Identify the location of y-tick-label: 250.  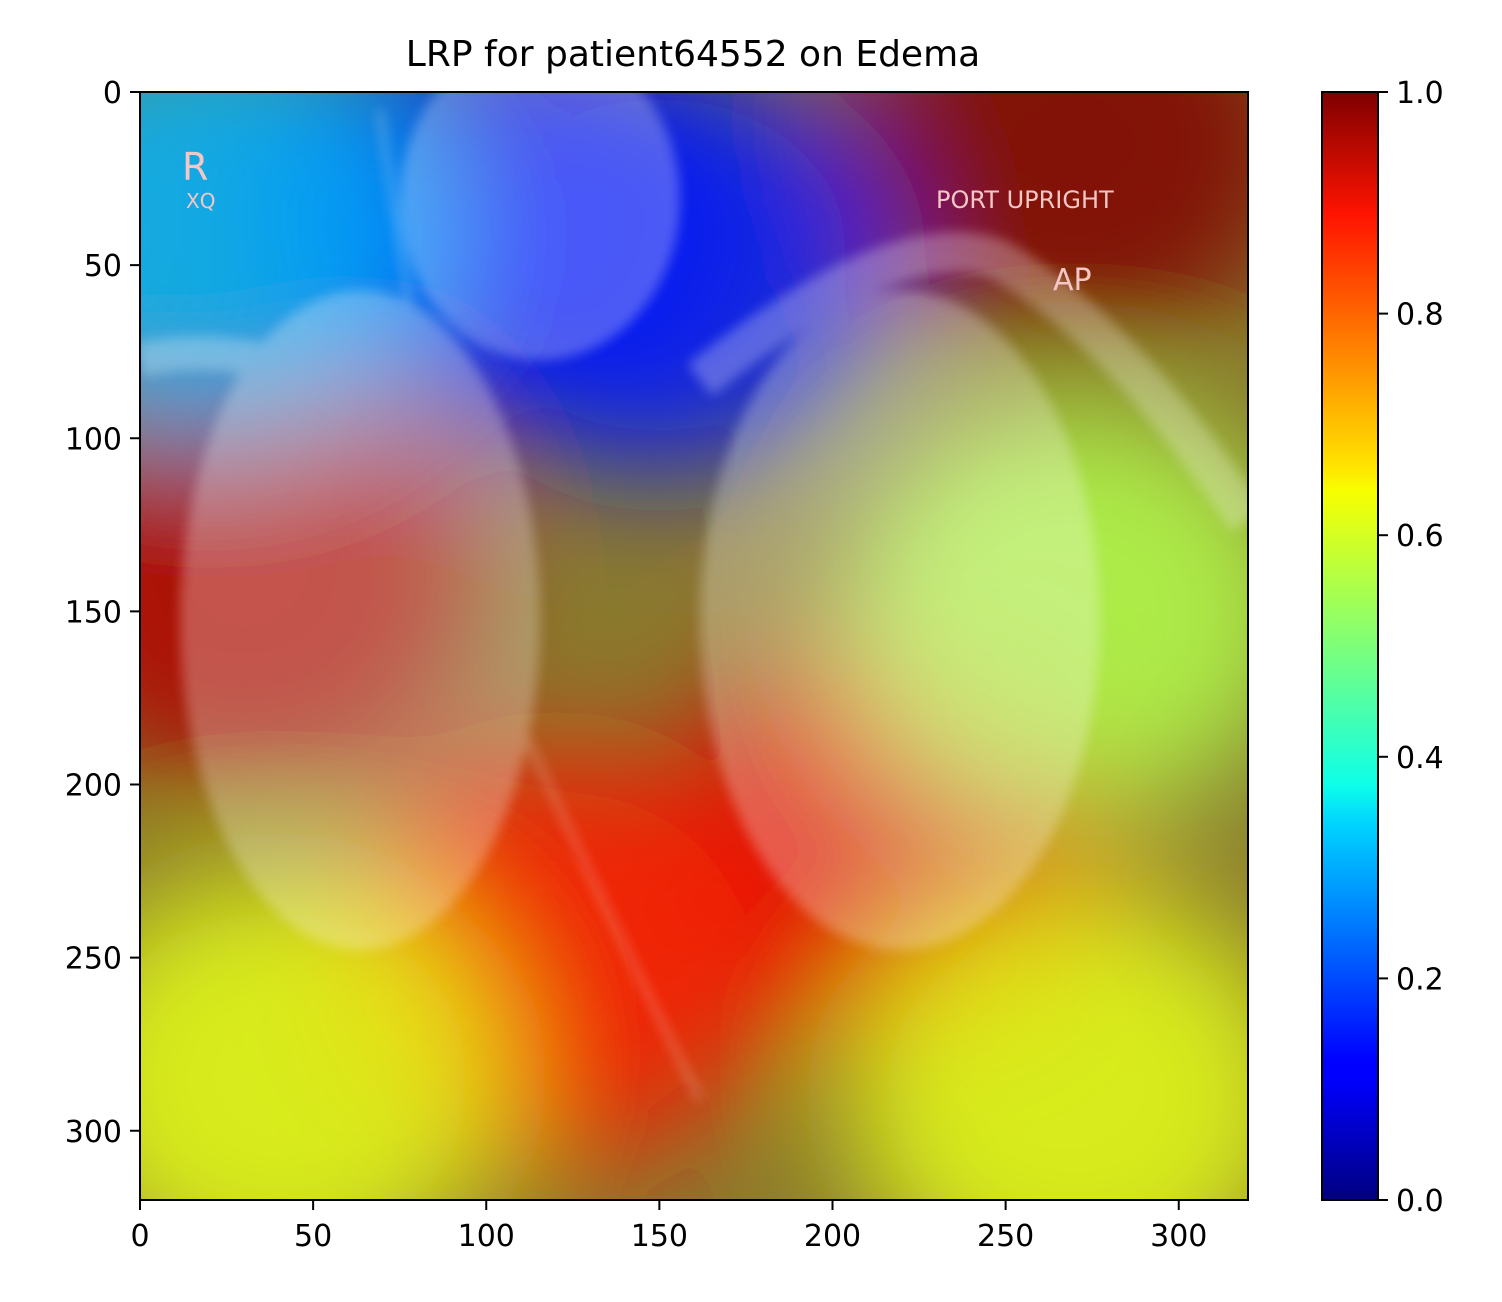
(93, 959).